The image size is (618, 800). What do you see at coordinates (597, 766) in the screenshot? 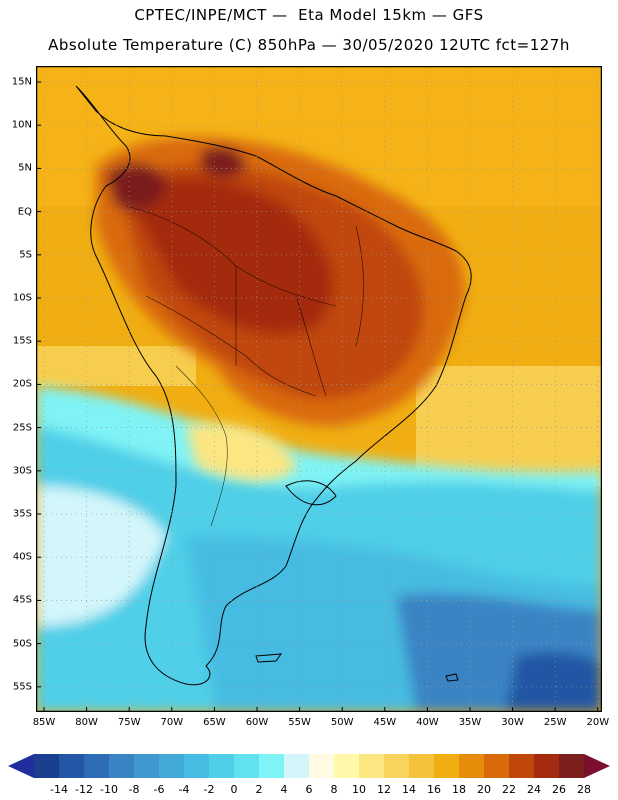
I see `colorbar-high-arrow` at bounding box center [597, 766].